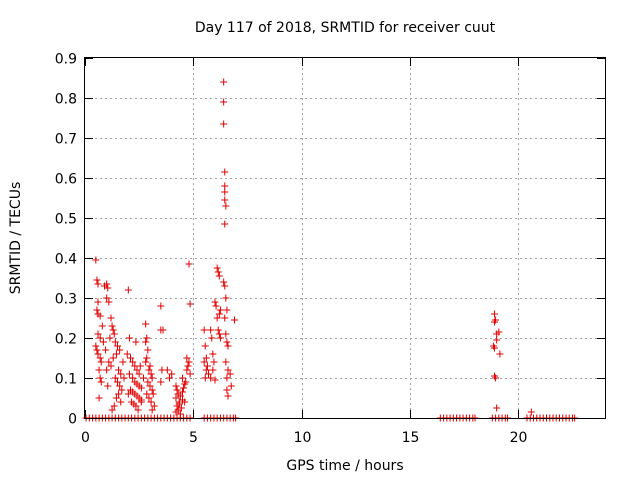 Image resolution: width=640 pixels, height=480 pixels. Describe the element at coordinates (193, 438) in the screenshot. I see `x-tick-label: 5` at that location.